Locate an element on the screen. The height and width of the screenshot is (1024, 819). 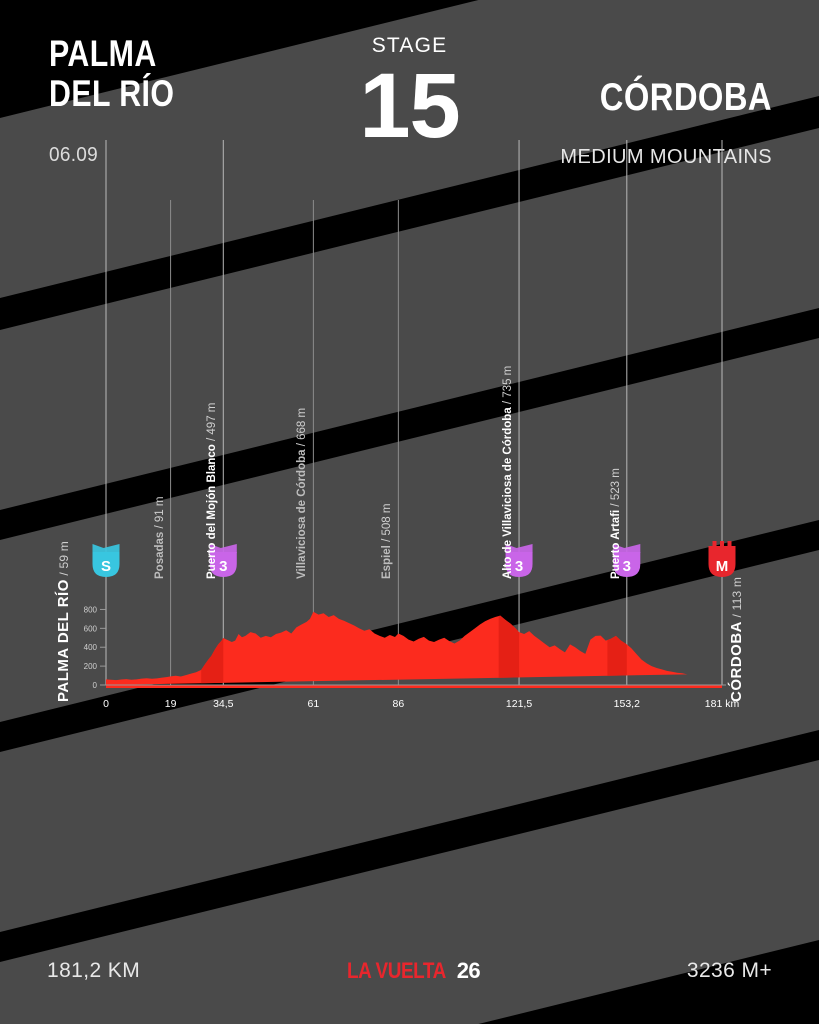
badge-letter: S is located at coordinates (106, 566).